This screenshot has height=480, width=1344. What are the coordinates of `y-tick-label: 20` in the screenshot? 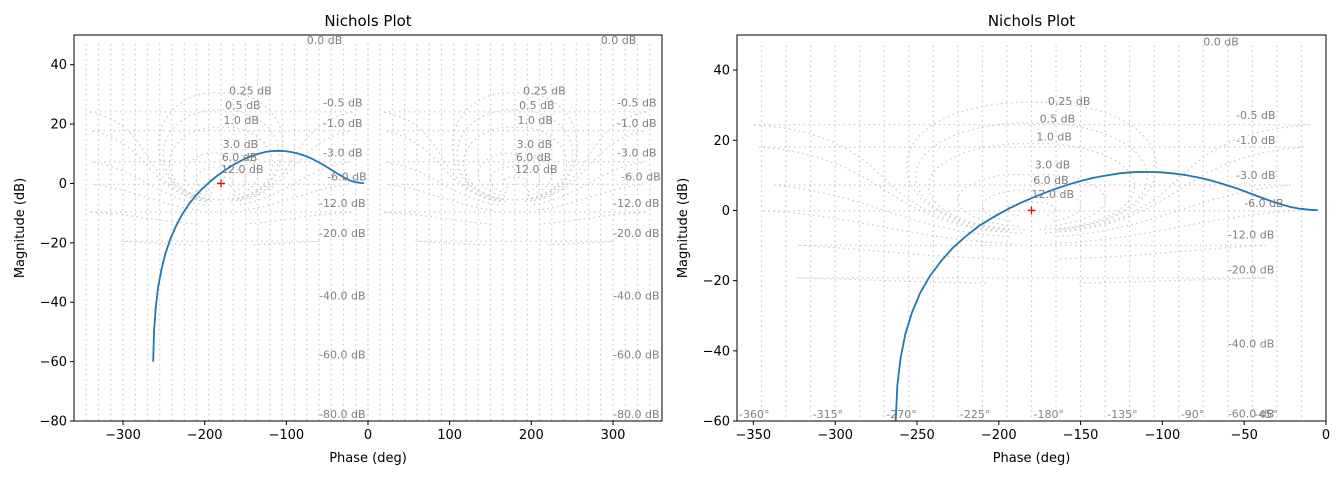 It's located at (721, 141).